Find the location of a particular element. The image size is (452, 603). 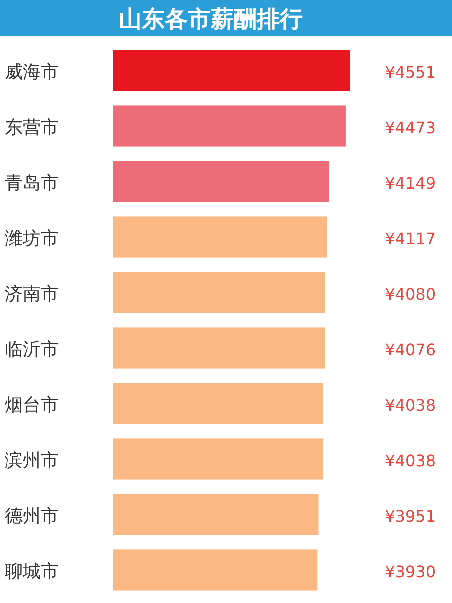

chart-title: 山东各市薪酬排行 is located at coordinates (211, 19).